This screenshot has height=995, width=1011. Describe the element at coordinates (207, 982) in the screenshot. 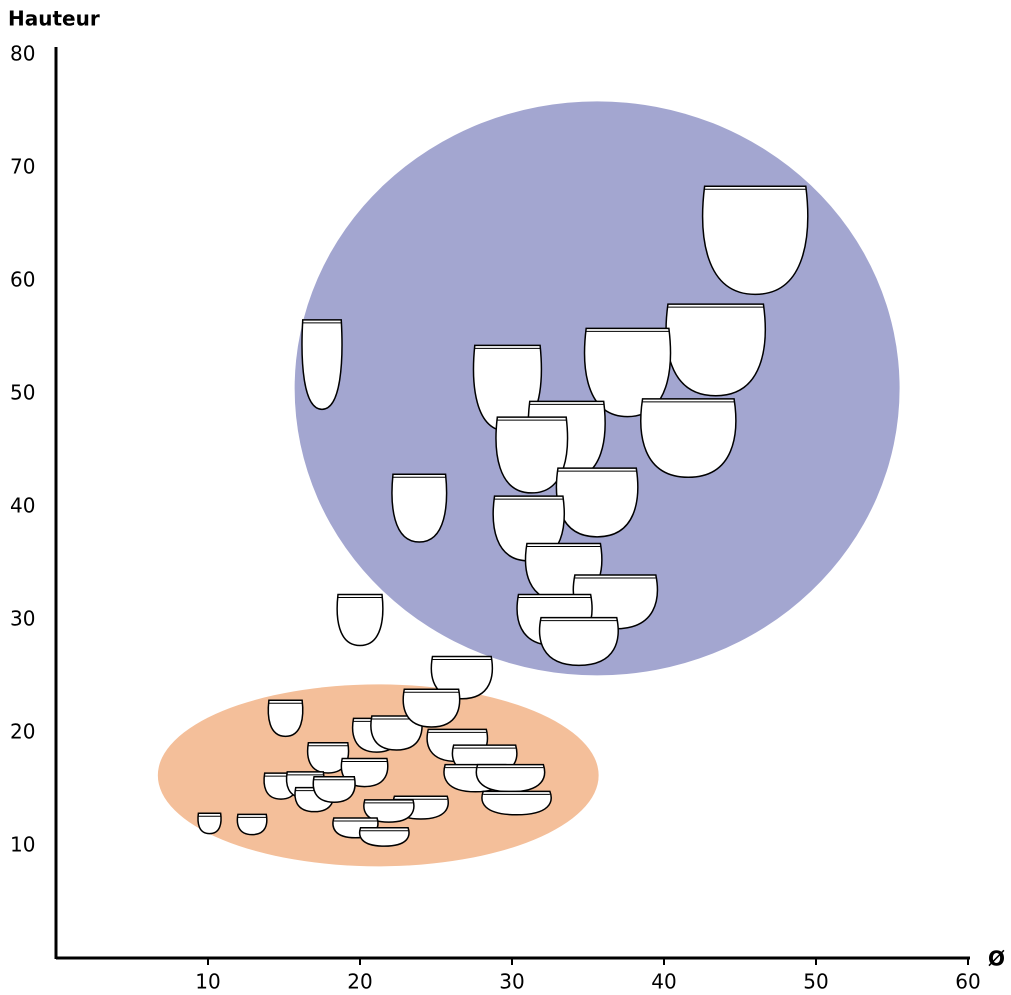

I see `x-tick-label: 10` at that location.